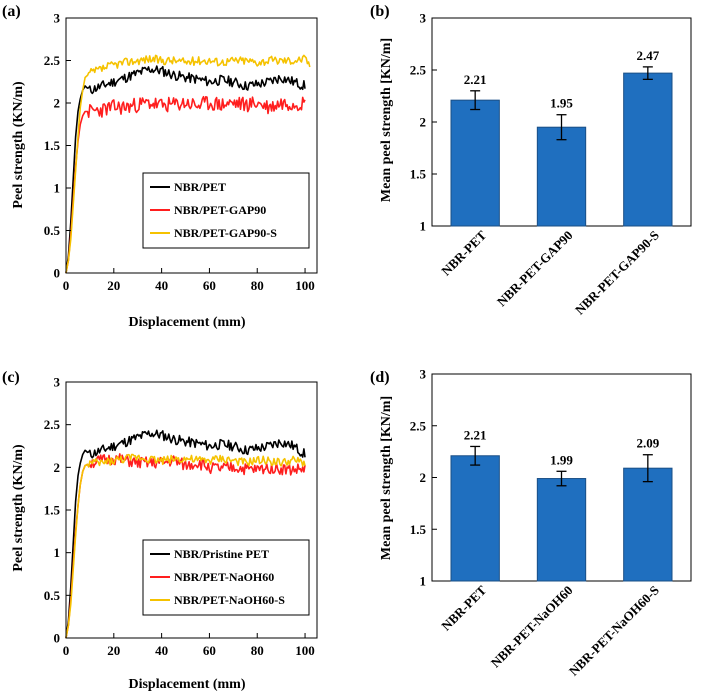 The height and width of the screenshot is (692, 707). What do you see at coordinates (186, 322) in the screenshot?
I see `x-axis-title-a: Displacement (mm)` at bounding box center [186, 322].